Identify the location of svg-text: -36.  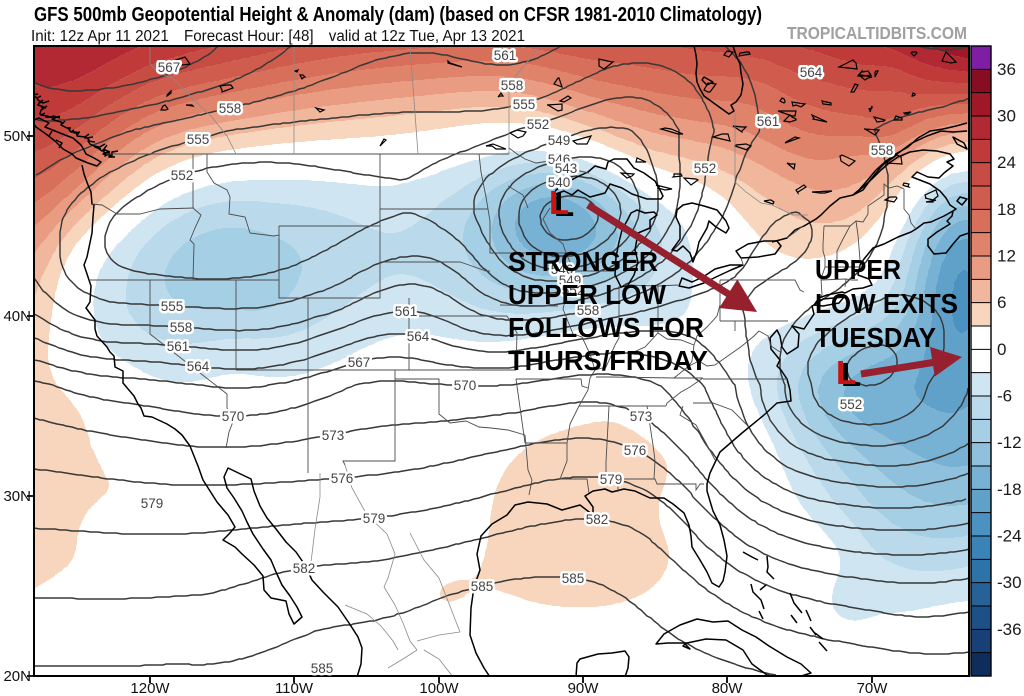
(1009, 629).